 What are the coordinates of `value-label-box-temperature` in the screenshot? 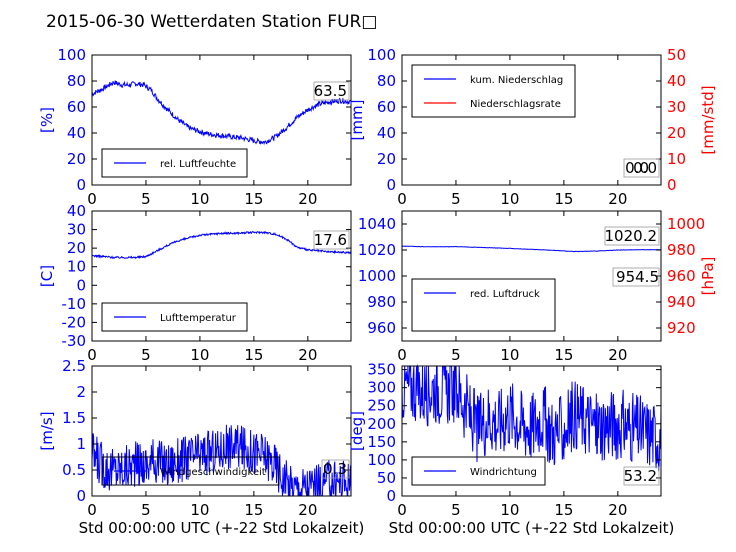 It's located at (331, 240).